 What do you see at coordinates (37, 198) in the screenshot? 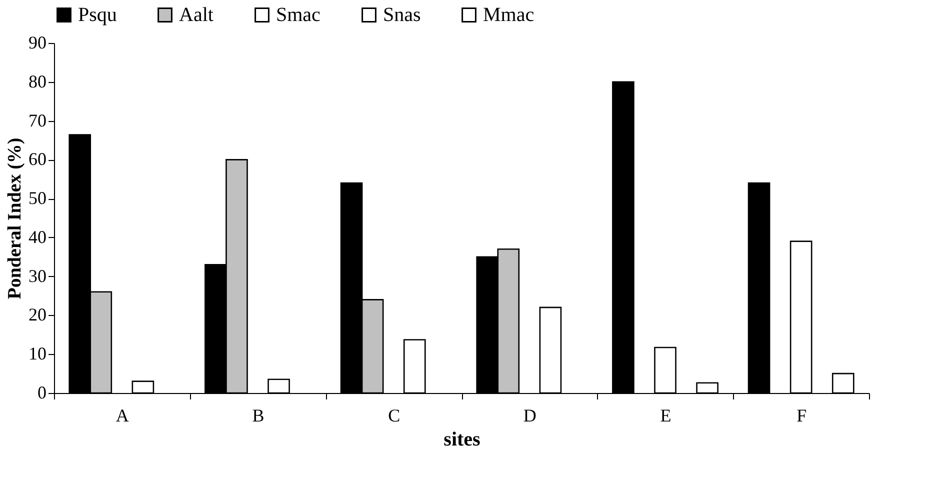
I see `y-tick-label: 50` at bounding box center [37, 198].